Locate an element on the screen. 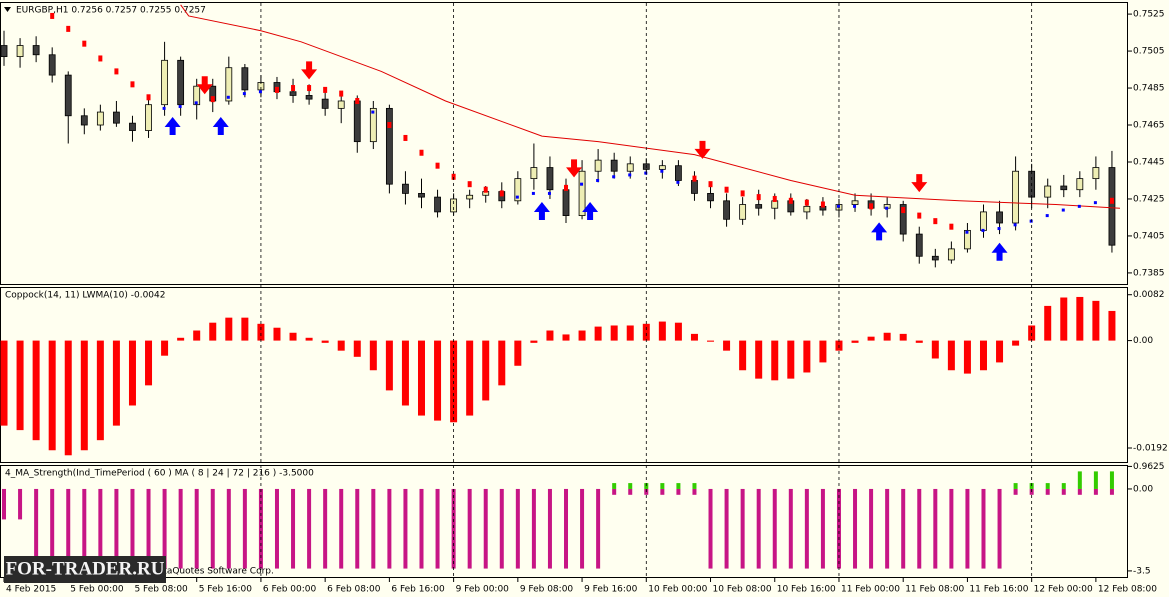  y-tick-label: 0.7505 is located at coordinates (1149, 52).